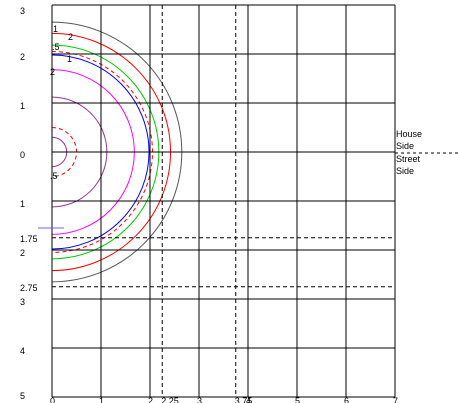 The height and width of the screenshot is (403, 458). Describe the element at coordinates (408, 165) in the screenshot. I see `street-side-label: Street Side` at that location.